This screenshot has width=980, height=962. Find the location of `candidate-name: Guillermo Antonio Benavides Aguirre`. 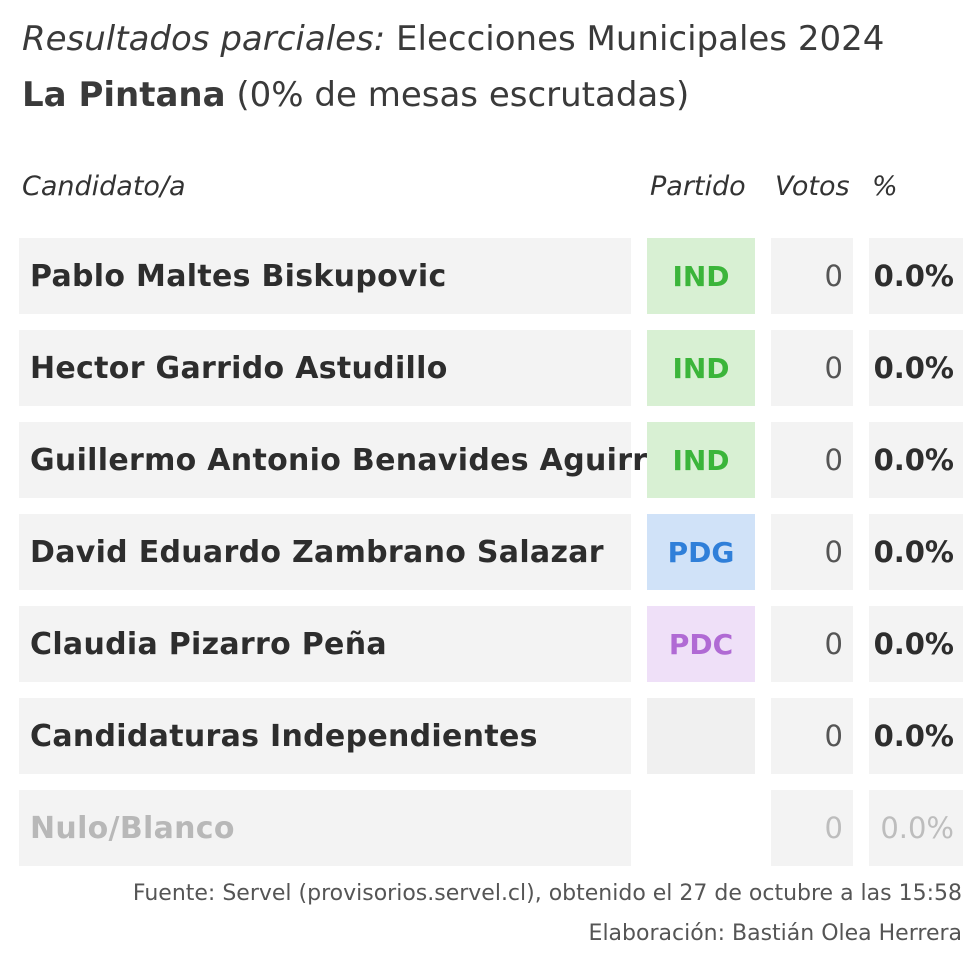

candidate-name: Guillermo Antonio Benavides Aguirre is located at coordinates (343, 460).